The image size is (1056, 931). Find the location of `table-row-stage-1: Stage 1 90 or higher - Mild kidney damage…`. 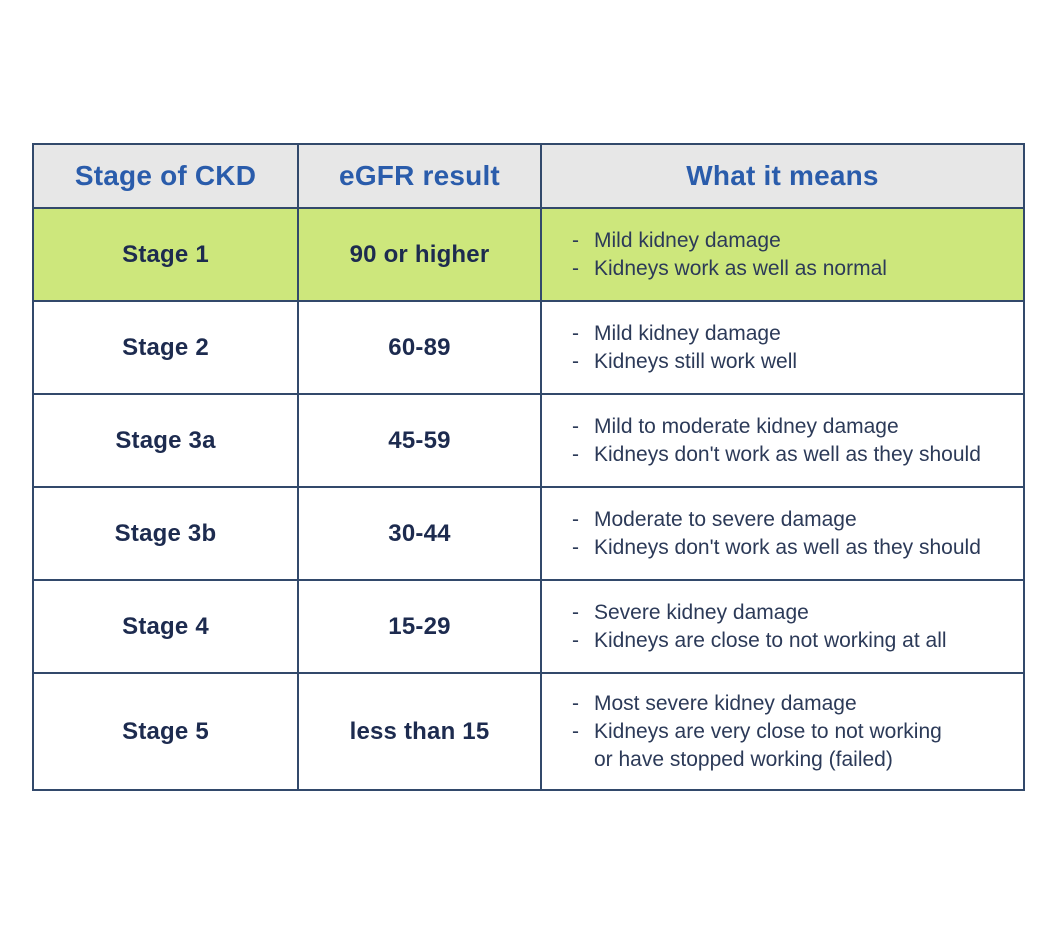

table-row-stage-1: Stage 1 90 or higher - Mild kidney damage… is located at coordinates (528, 254).